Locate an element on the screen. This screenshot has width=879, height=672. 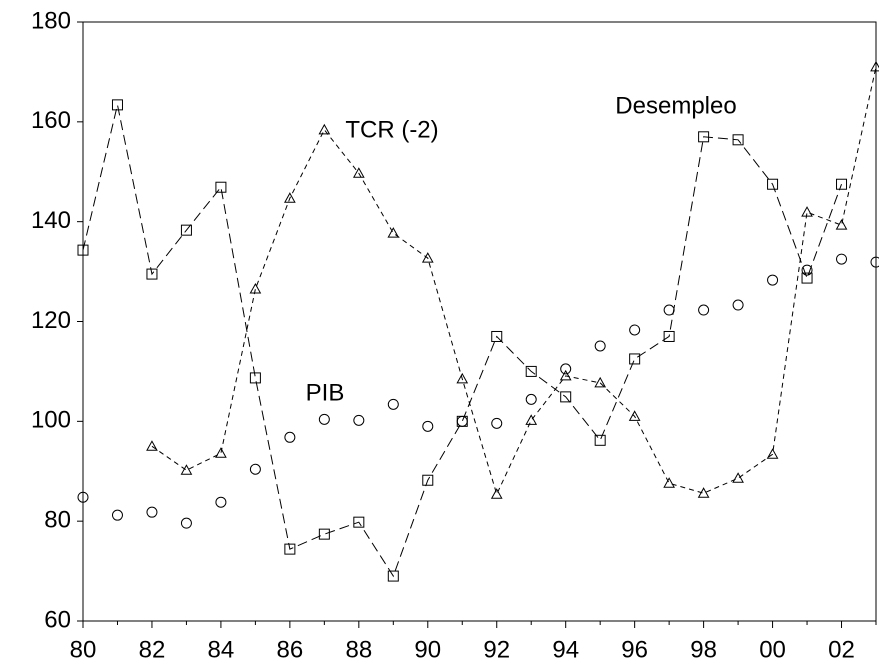
x-tick-label: 02 is located at coordinates (841, 649).